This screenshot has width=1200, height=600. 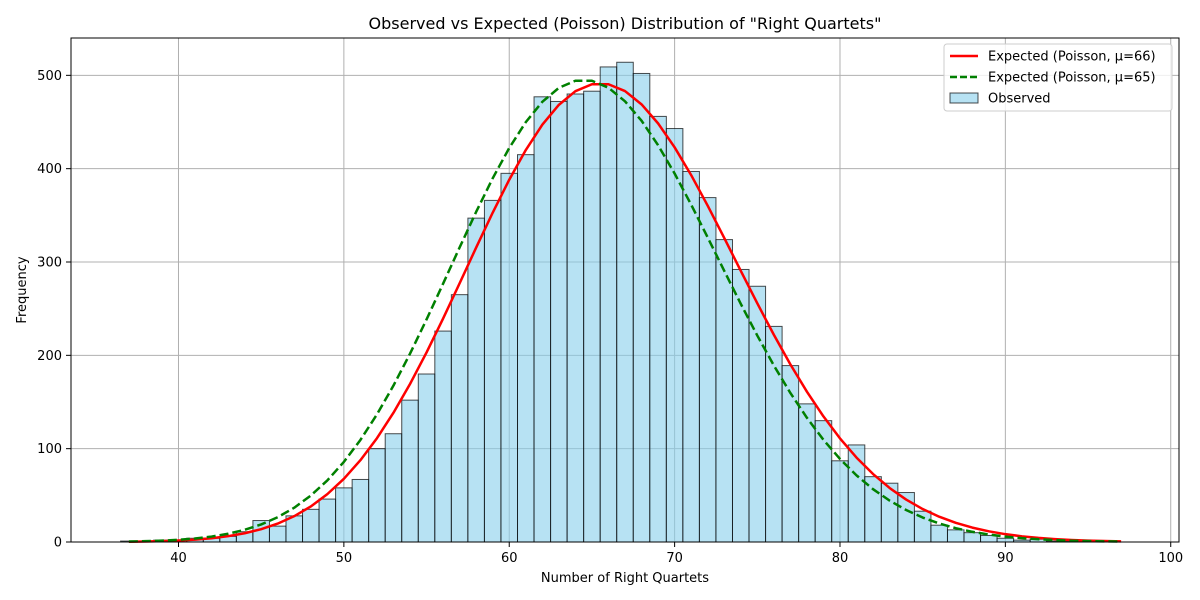 I want to click on legend-entry-observed: Observed, so click(x=1000, y=99).